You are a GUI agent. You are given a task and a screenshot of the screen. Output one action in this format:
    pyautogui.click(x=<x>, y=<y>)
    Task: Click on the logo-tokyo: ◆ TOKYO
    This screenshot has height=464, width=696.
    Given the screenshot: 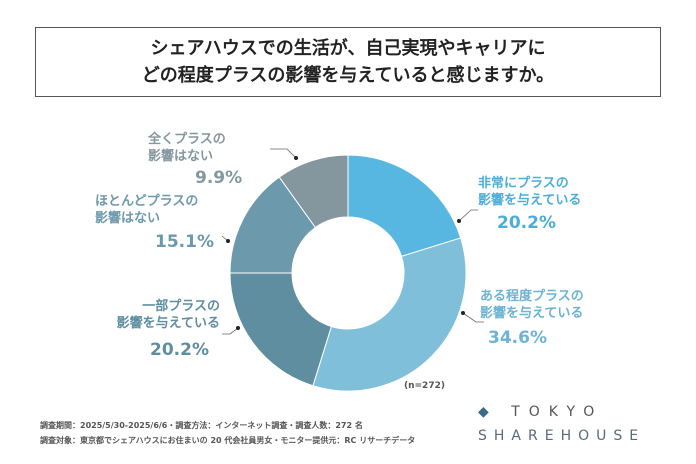 What is the action you would take?
    pyautogui.click(x=541, y=412)
    